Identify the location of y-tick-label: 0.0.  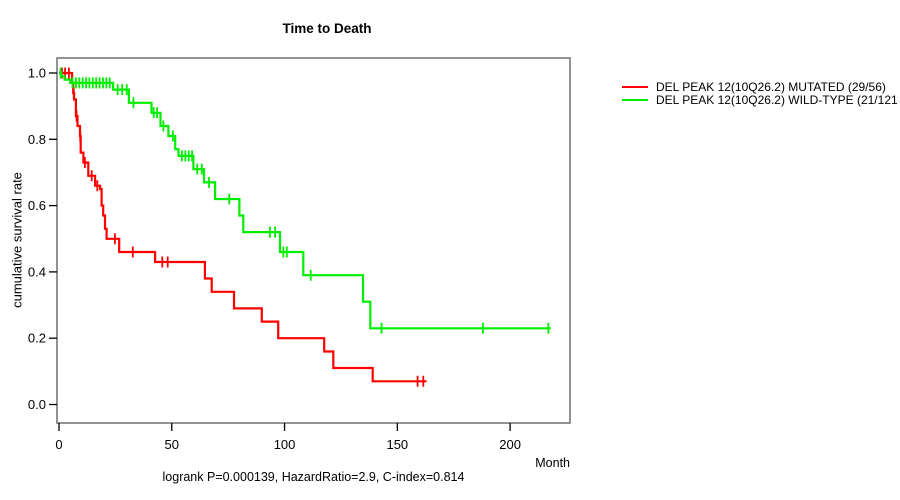
(37, 404).